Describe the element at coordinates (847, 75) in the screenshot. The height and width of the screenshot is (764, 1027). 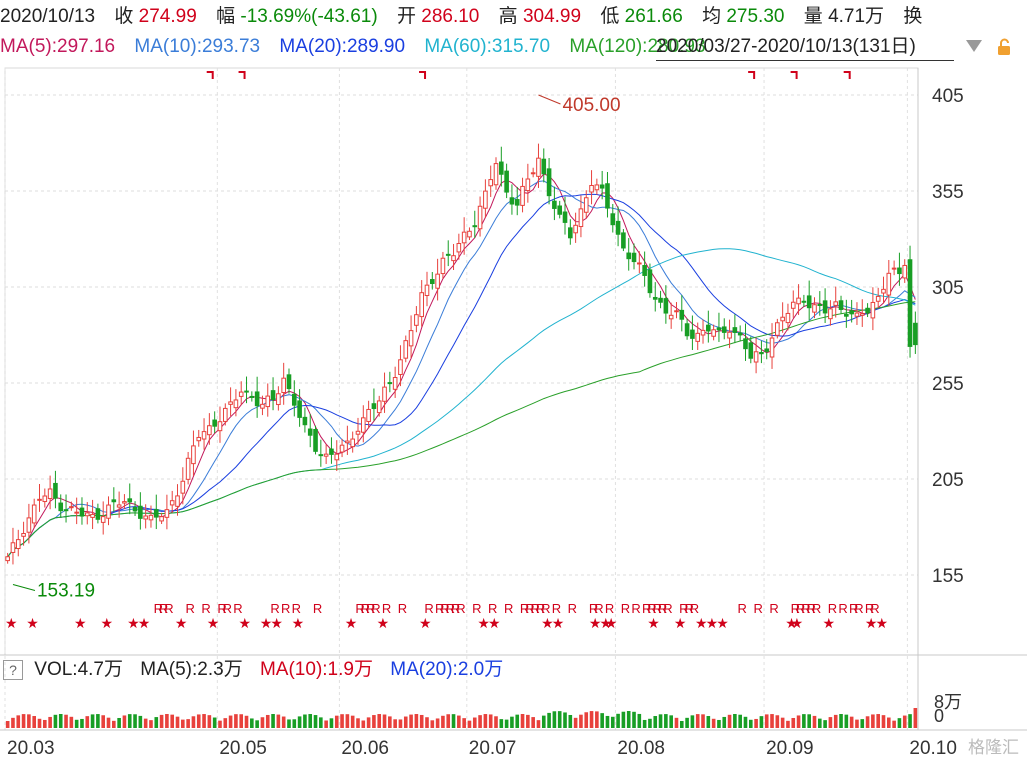
I see `top-marker` at that location.